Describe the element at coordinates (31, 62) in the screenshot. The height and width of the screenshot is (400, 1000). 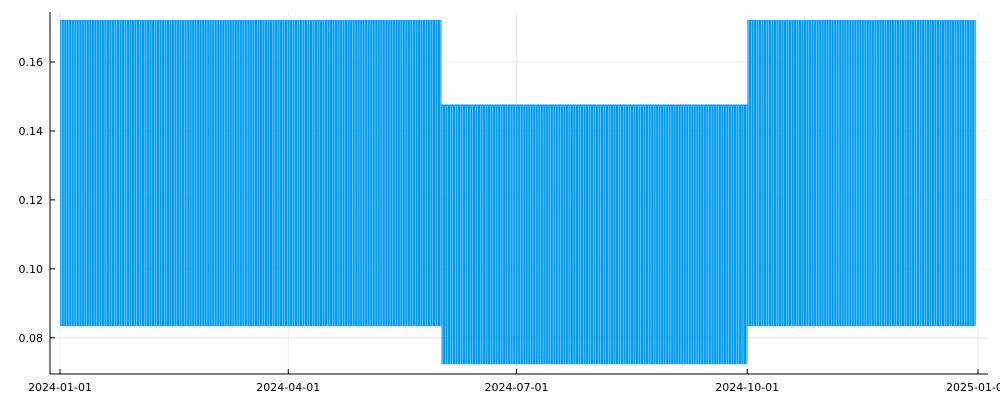
I see `y-tick-label: 0.16` at that location.